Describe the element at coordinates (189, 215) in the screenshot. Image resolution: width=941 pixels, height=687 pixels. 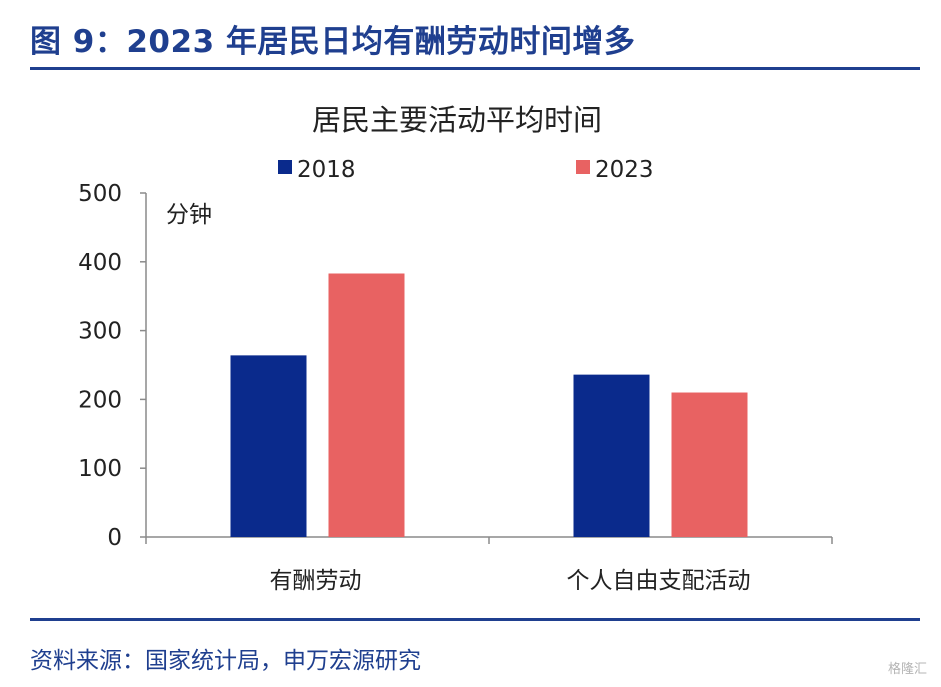
I see `y-unit-label: 分钟` at that location.